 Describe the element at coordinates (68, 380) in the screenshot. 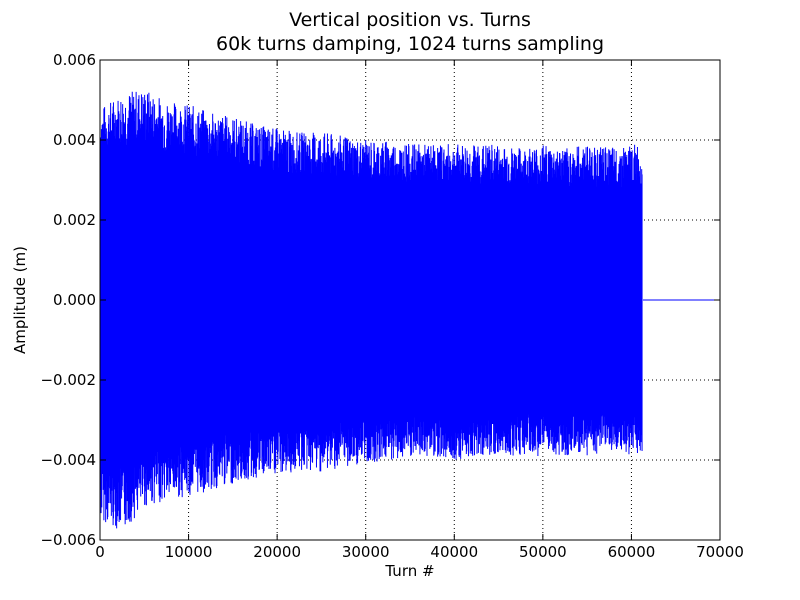

I see `y-tick-label: −0.002` at that location.